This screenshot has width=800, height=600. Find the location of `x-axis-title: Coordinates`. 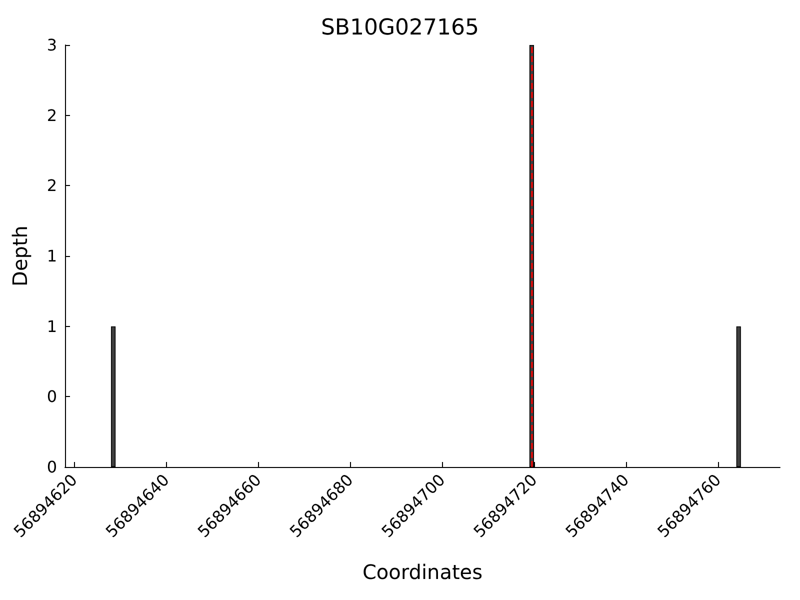

x-axis-title: Coordinates is located at coordinates (422, 572).